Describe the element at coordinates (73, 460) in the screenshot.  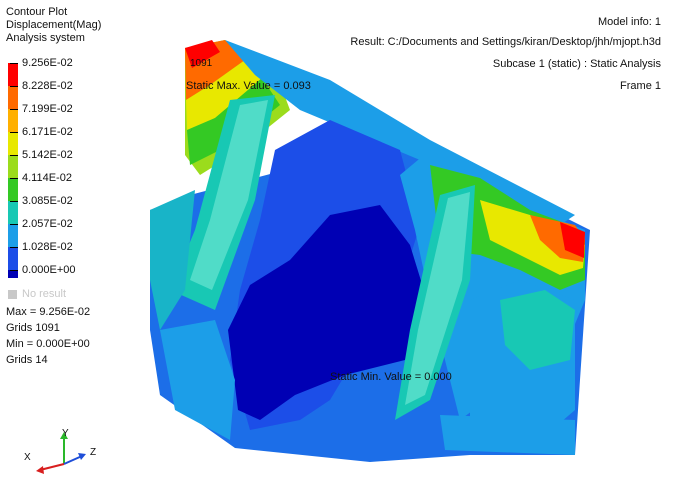
I see `z-axis-line` at that location.